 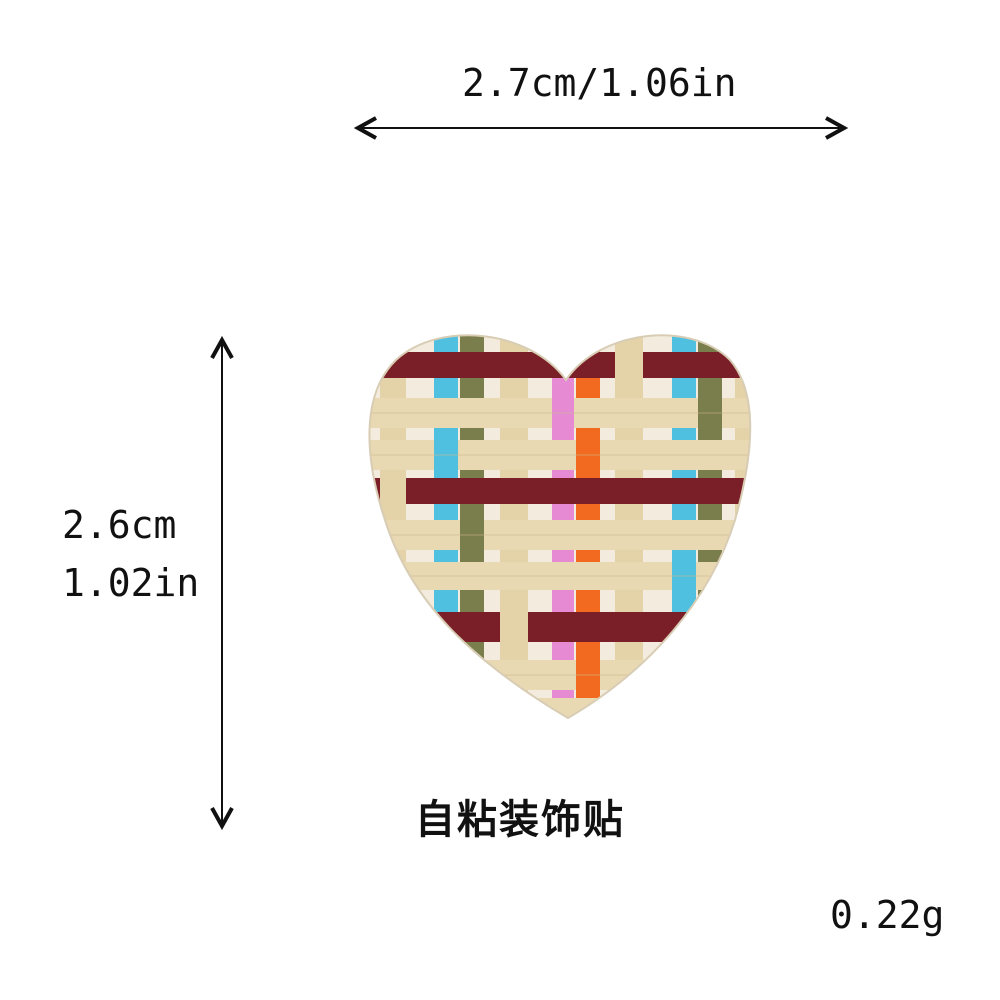 What do you see at coordinates (560, 526) in the screenshot?
I see `woven-heart-sticker` at bounding box center [560, 526].